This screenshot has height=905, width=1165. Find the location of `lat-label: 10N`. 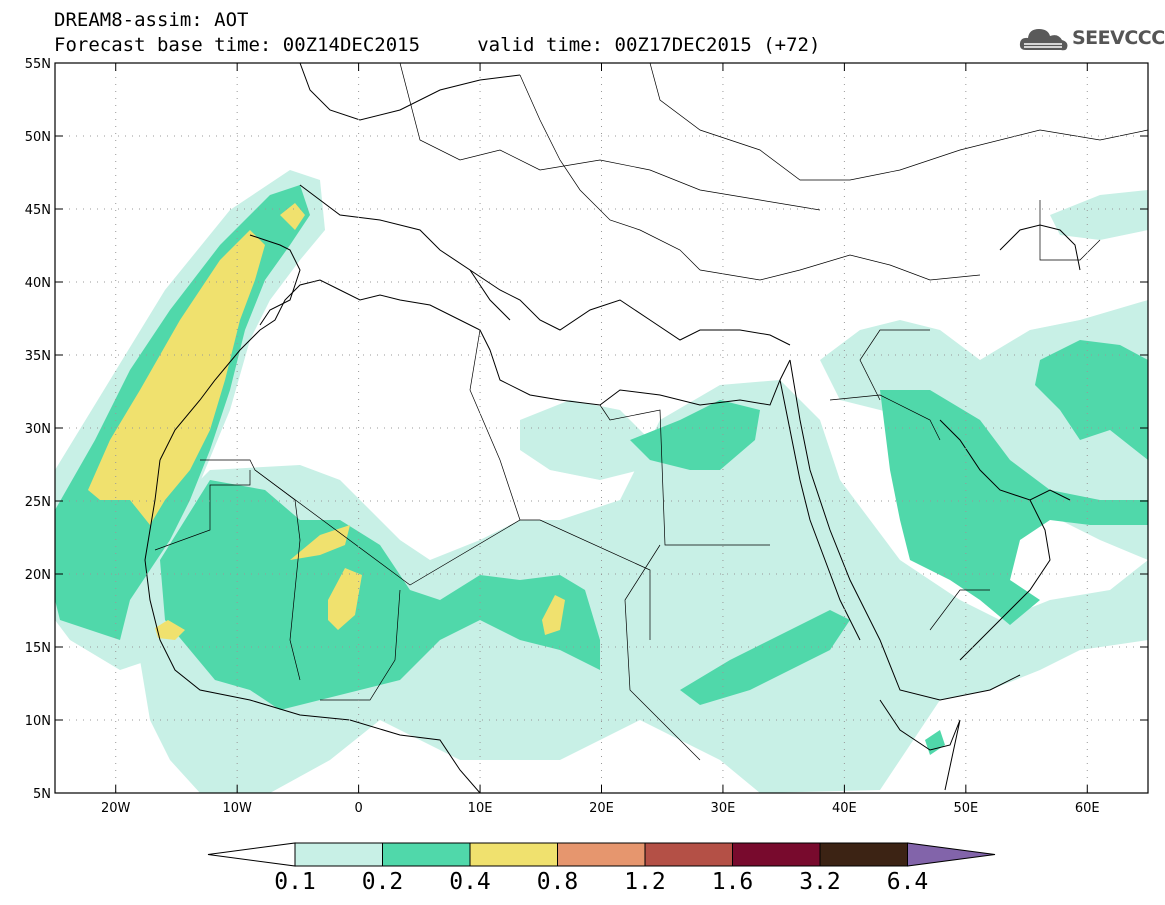

lat-label: 10N is located at coordinates (38, 721).